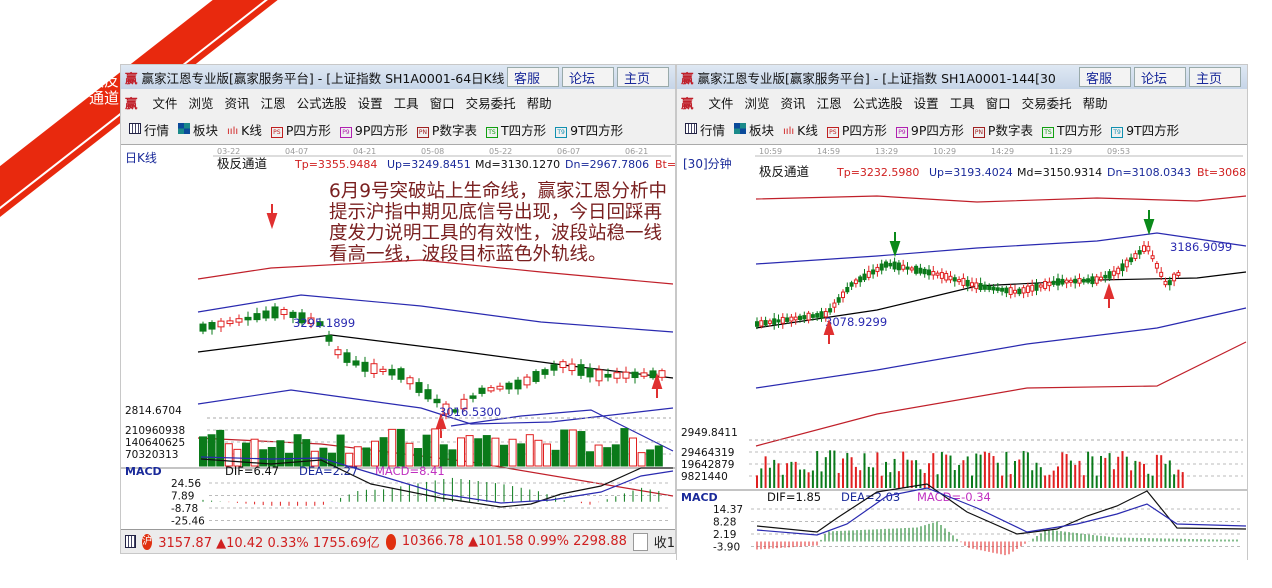  What do you see at coordinates (636, 151) in the screenshot?
I see `date-tick: 06-21` at bounding box center [636, 151].